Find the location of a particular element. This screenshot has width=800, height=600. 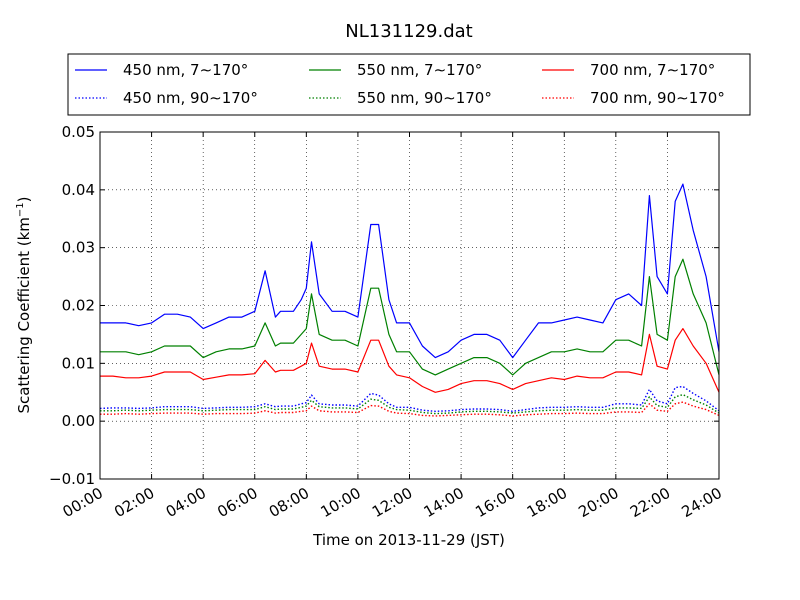

y-axis-label-main: Scattering Coefficient (km is located at coordinates (24, 315).